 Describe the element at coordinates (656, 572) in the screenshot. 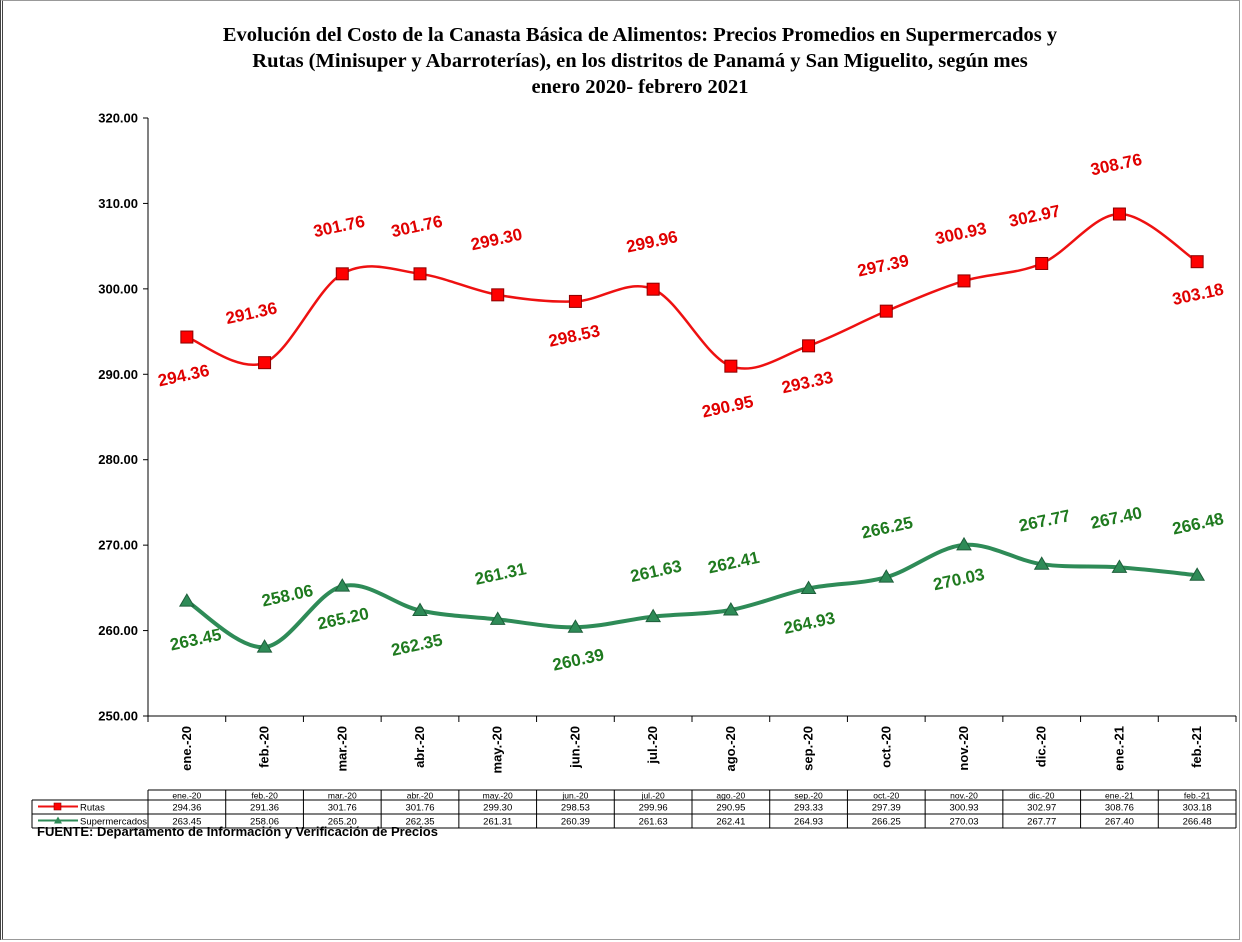

I see `data-label: 261.63` at that location.